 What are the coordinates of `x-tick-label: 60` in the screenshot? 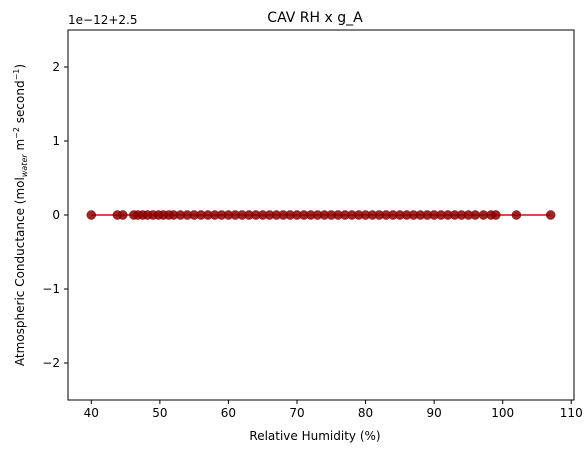 It's located at (228, 413).